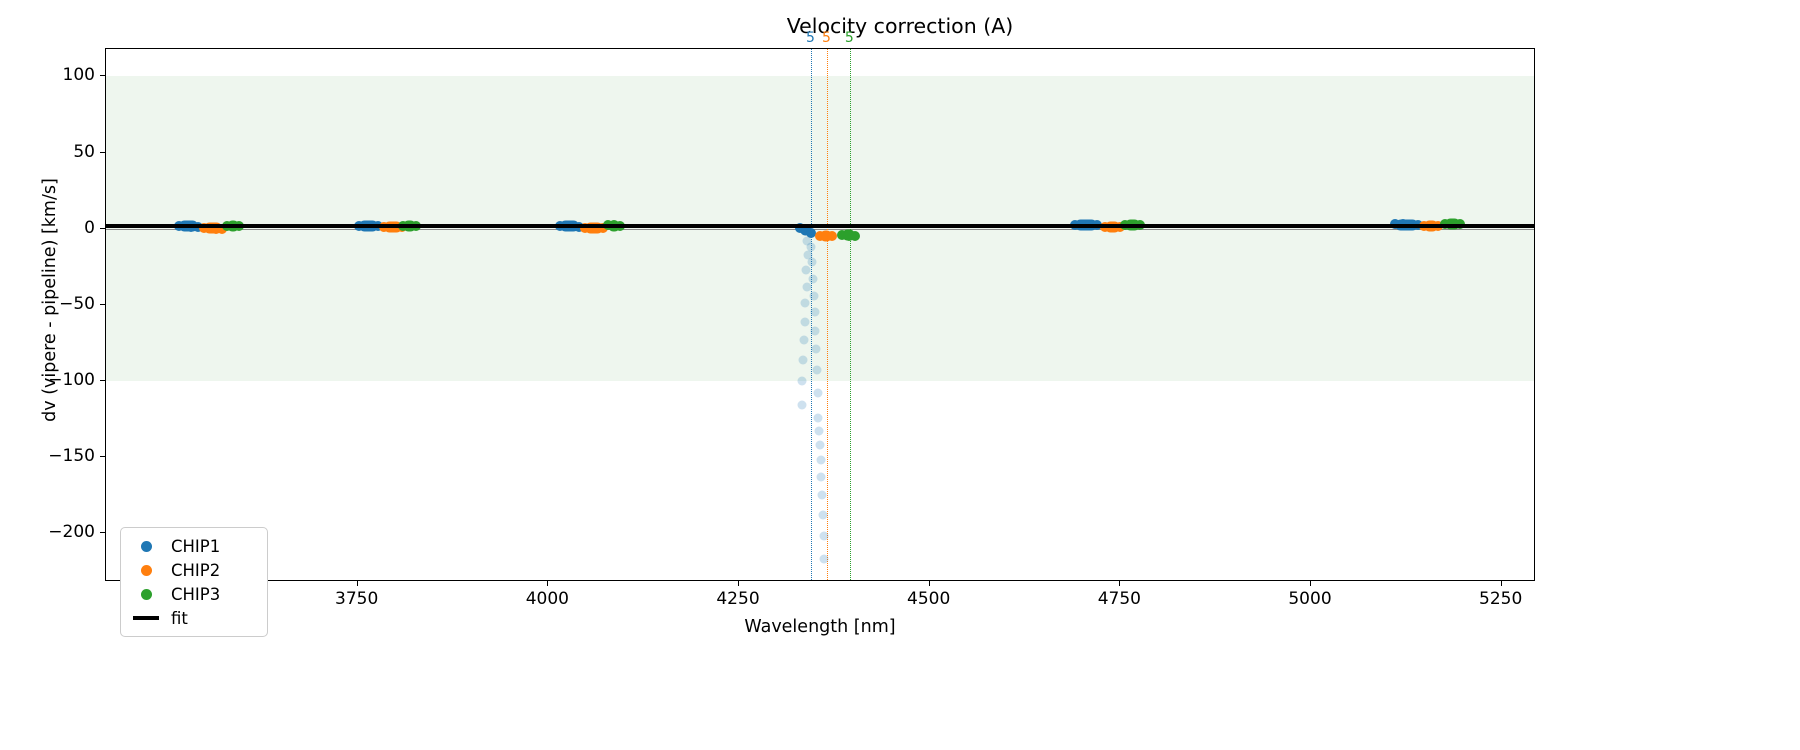 The image size is (1800, 750). I want to click on legend-item-fit: fit, so click(194, 618).